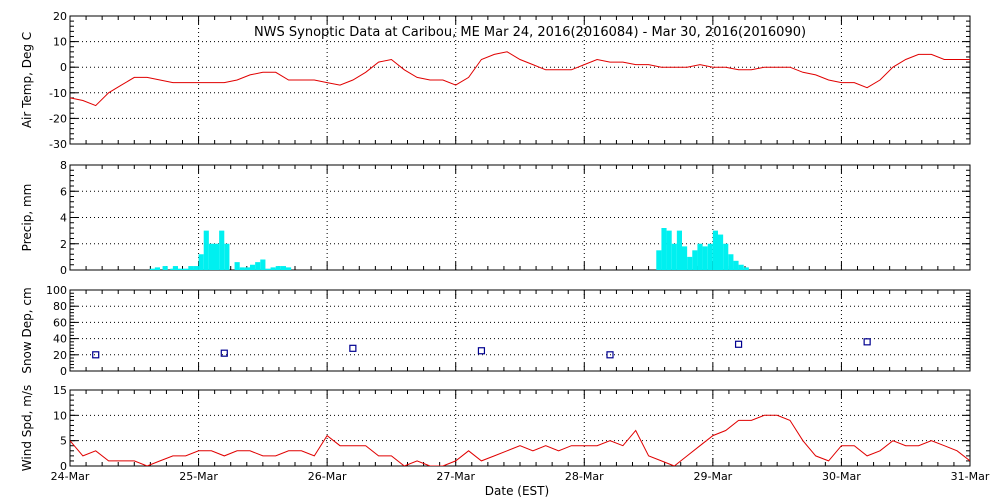  What do you see at coordinates (970, 476) in the screenshot?
I see `x-tick-label: 31-Mar` at bounding box center [970, 476].